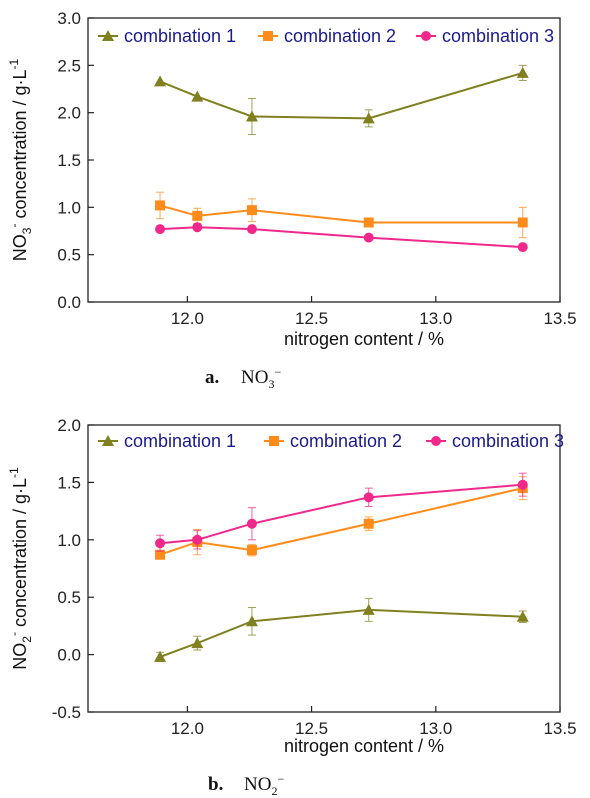 Image resolution: width=590 pixels, height=798 pixels. I want to click on caption-b-formula-sub: 2, so click(274, 791).